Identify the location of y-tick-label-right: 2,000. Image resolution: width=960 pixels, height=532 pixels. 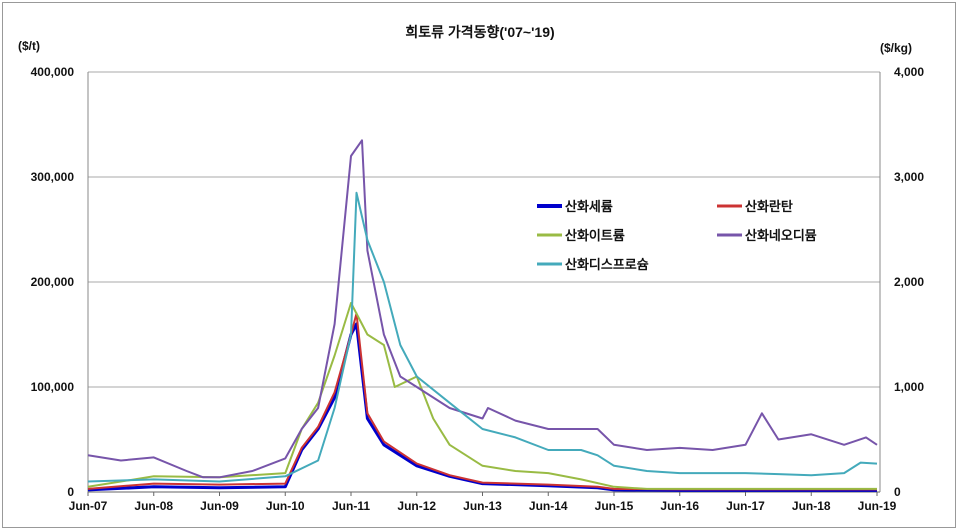
(909, 282).